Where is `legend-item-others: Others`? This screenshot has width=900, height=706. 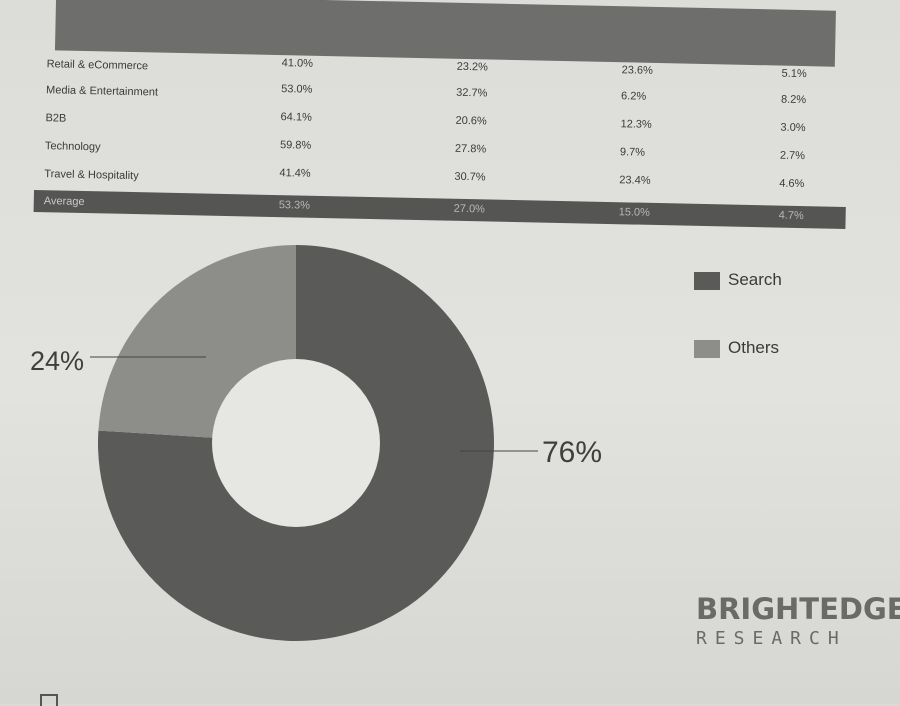 legend-item-others: Others is located at coordinates (736, 348).